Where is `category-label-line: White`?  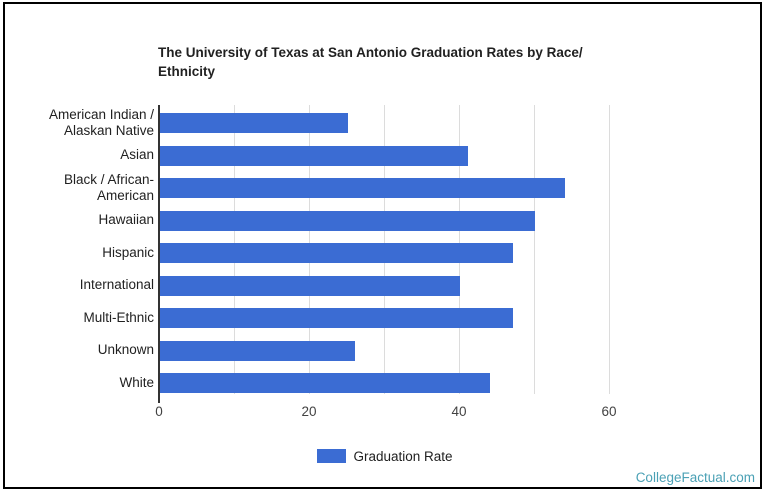 category-label-line: White is located at coordinates (136, 382).